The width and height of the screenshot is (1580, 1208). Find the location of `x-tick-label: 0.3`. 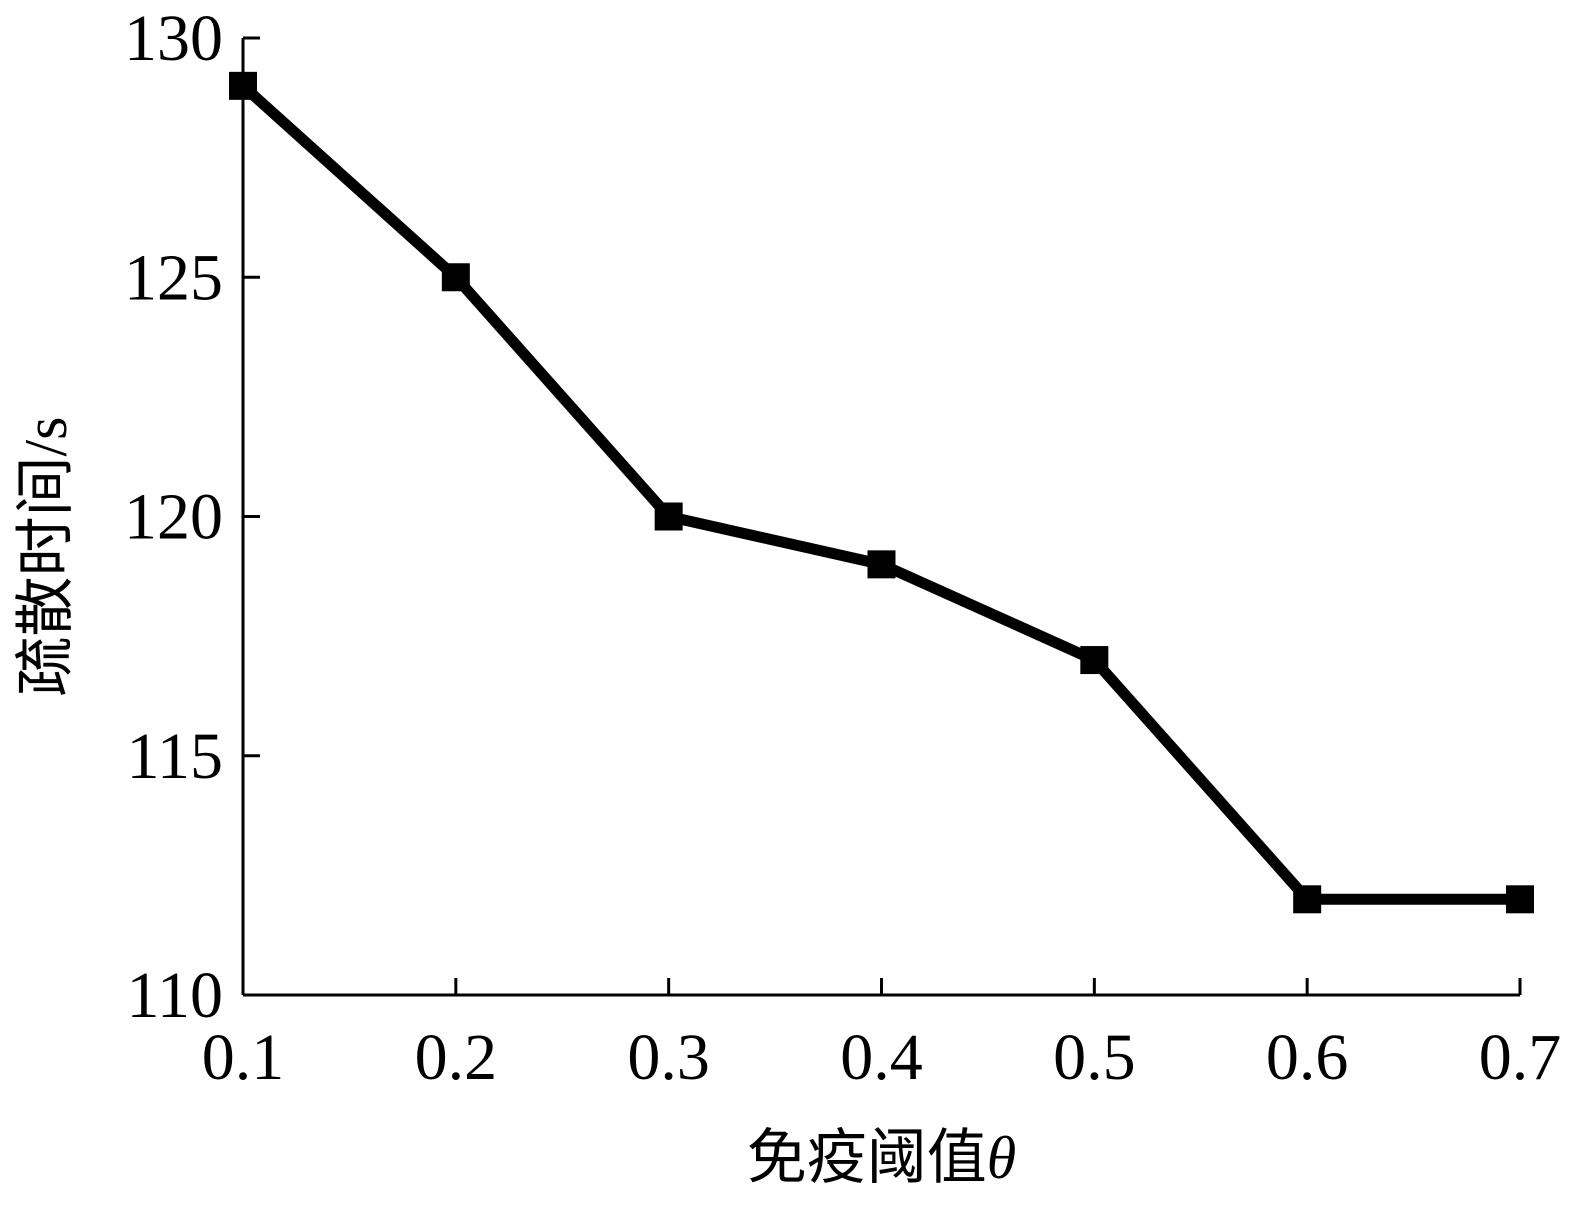

x-tick-label: 0.3 is located at coordinates (668, 1057).